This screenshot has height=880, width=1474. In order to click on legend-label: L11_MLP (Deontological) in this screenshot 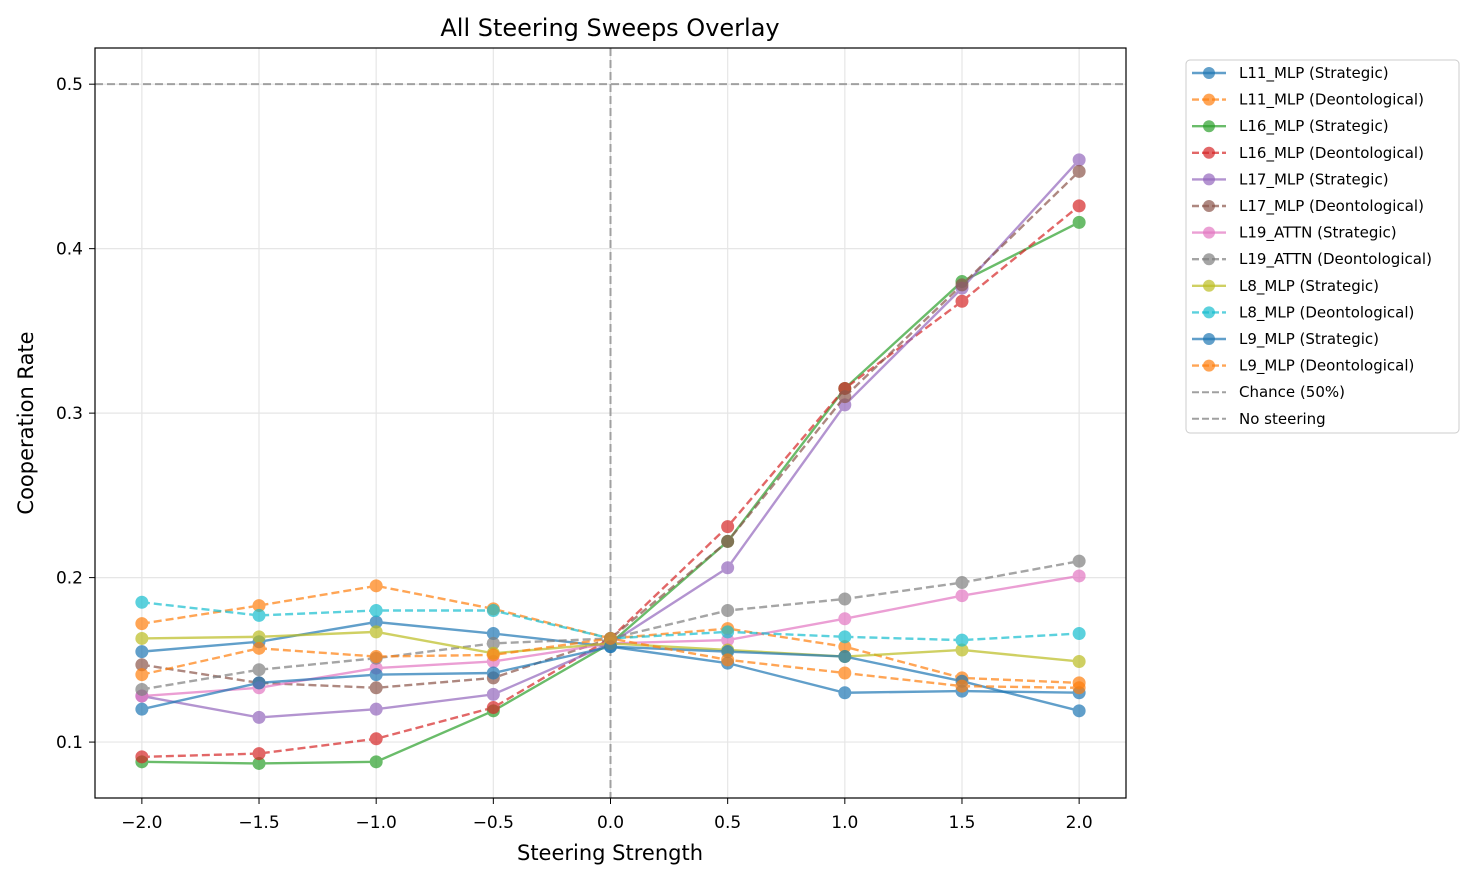, I will do `click(1331, 100)`.